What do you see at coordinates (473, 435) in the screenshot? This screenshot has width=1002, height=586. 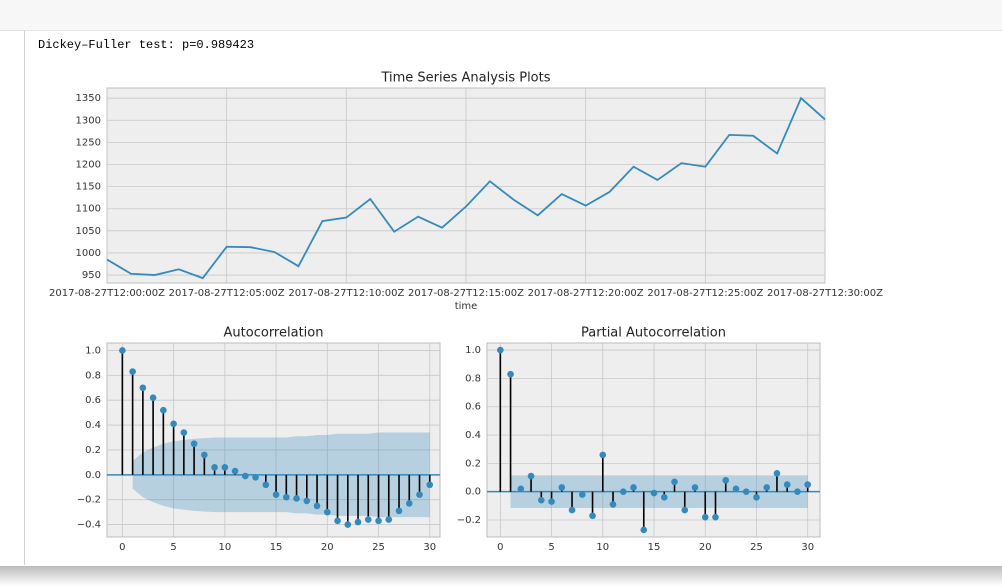 I see `y-tick-label: 0.4` at bounding box center [473, 435].